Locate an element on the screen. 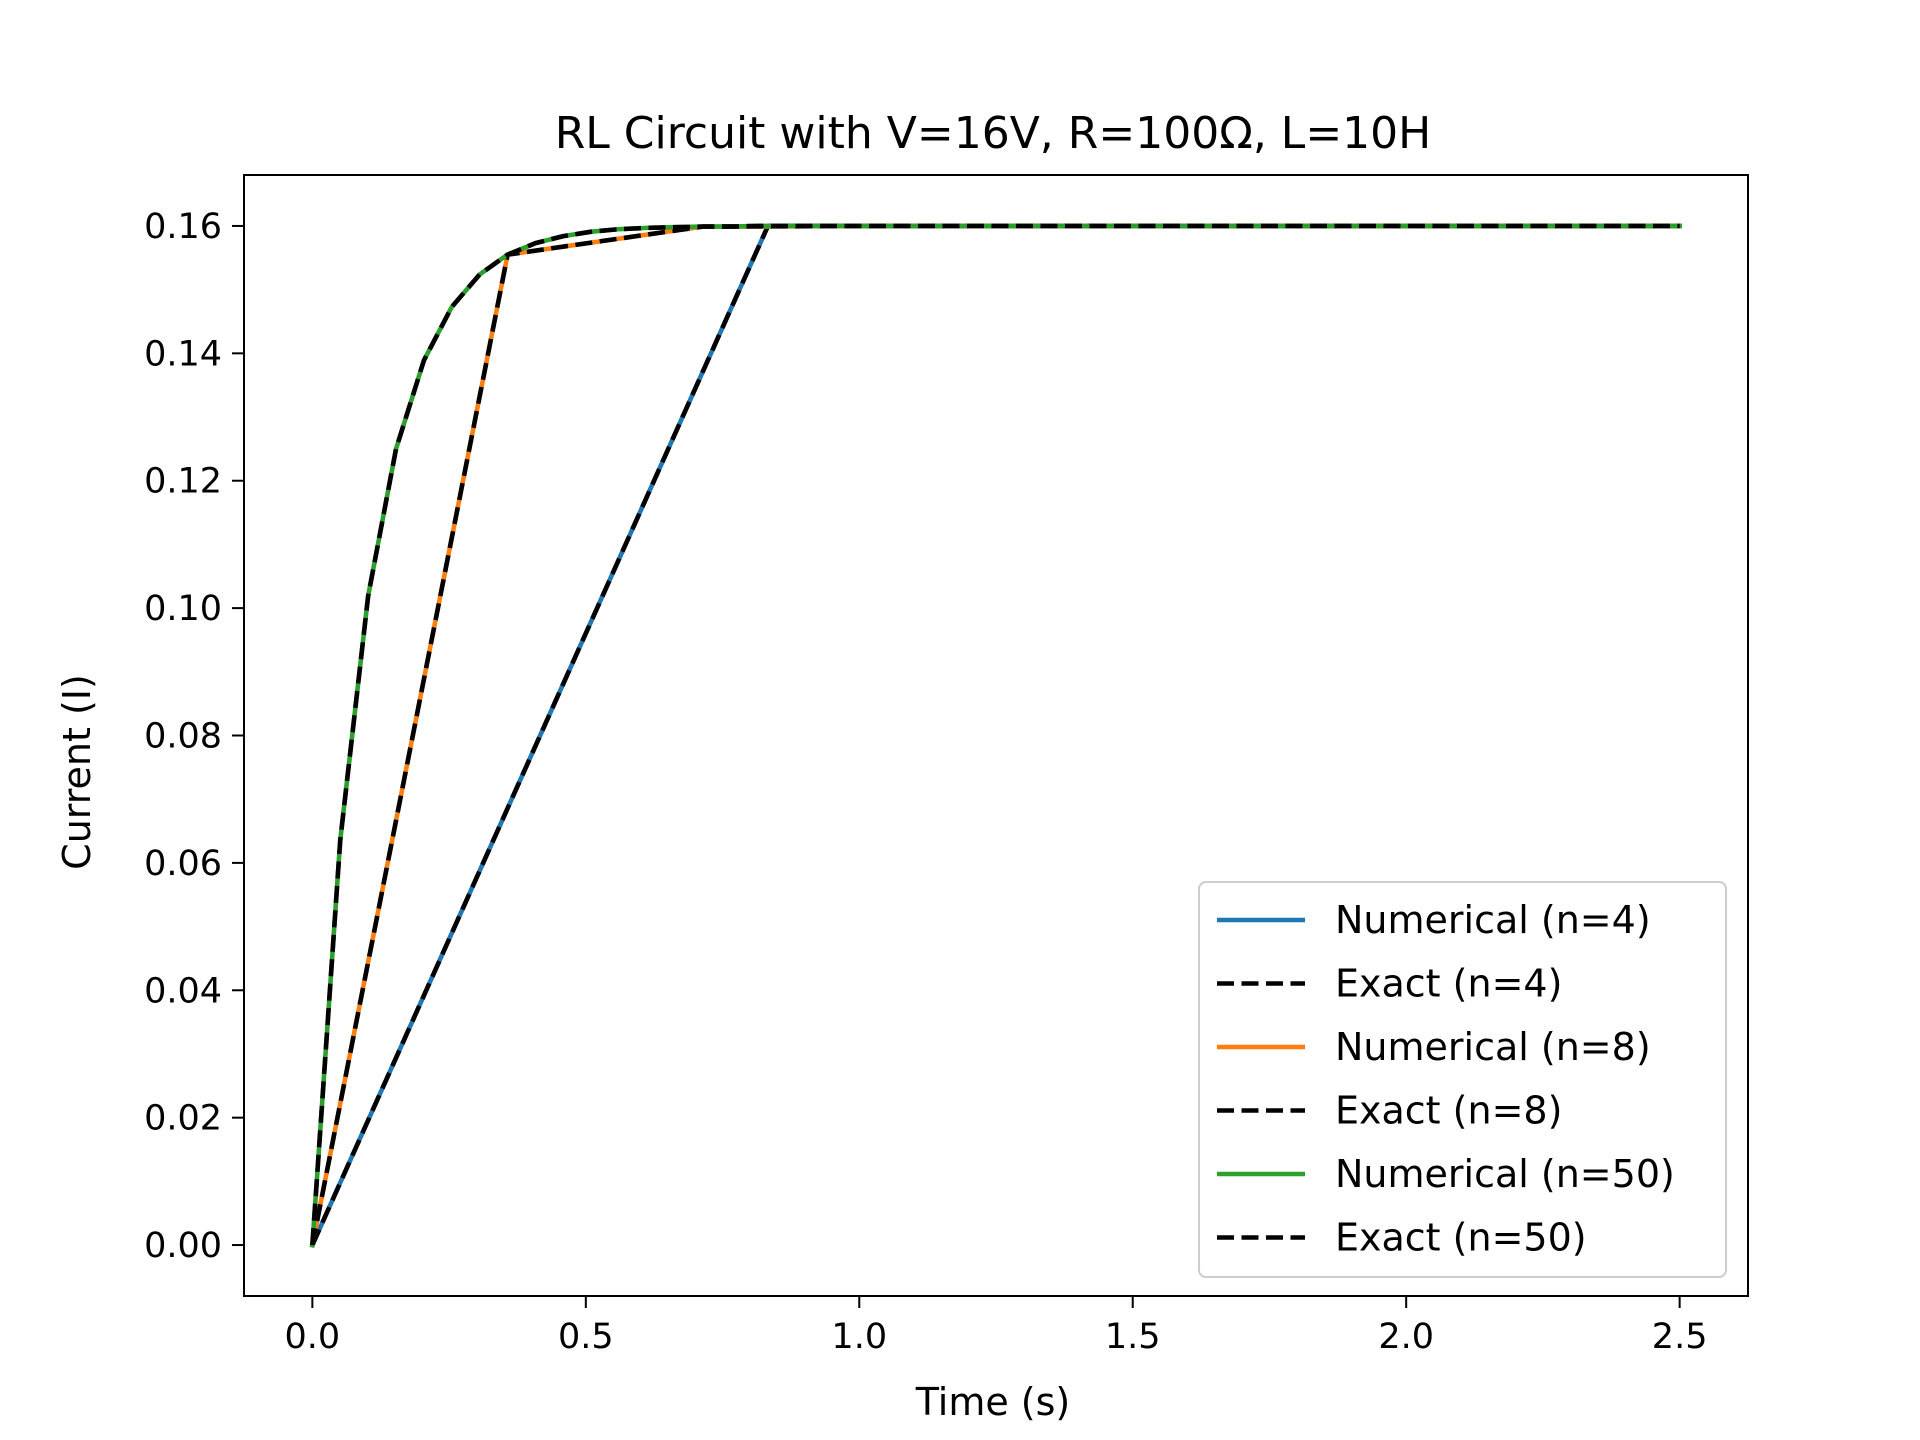  y-tick-label-7: 0.14 is located at coordinates (183, 354).